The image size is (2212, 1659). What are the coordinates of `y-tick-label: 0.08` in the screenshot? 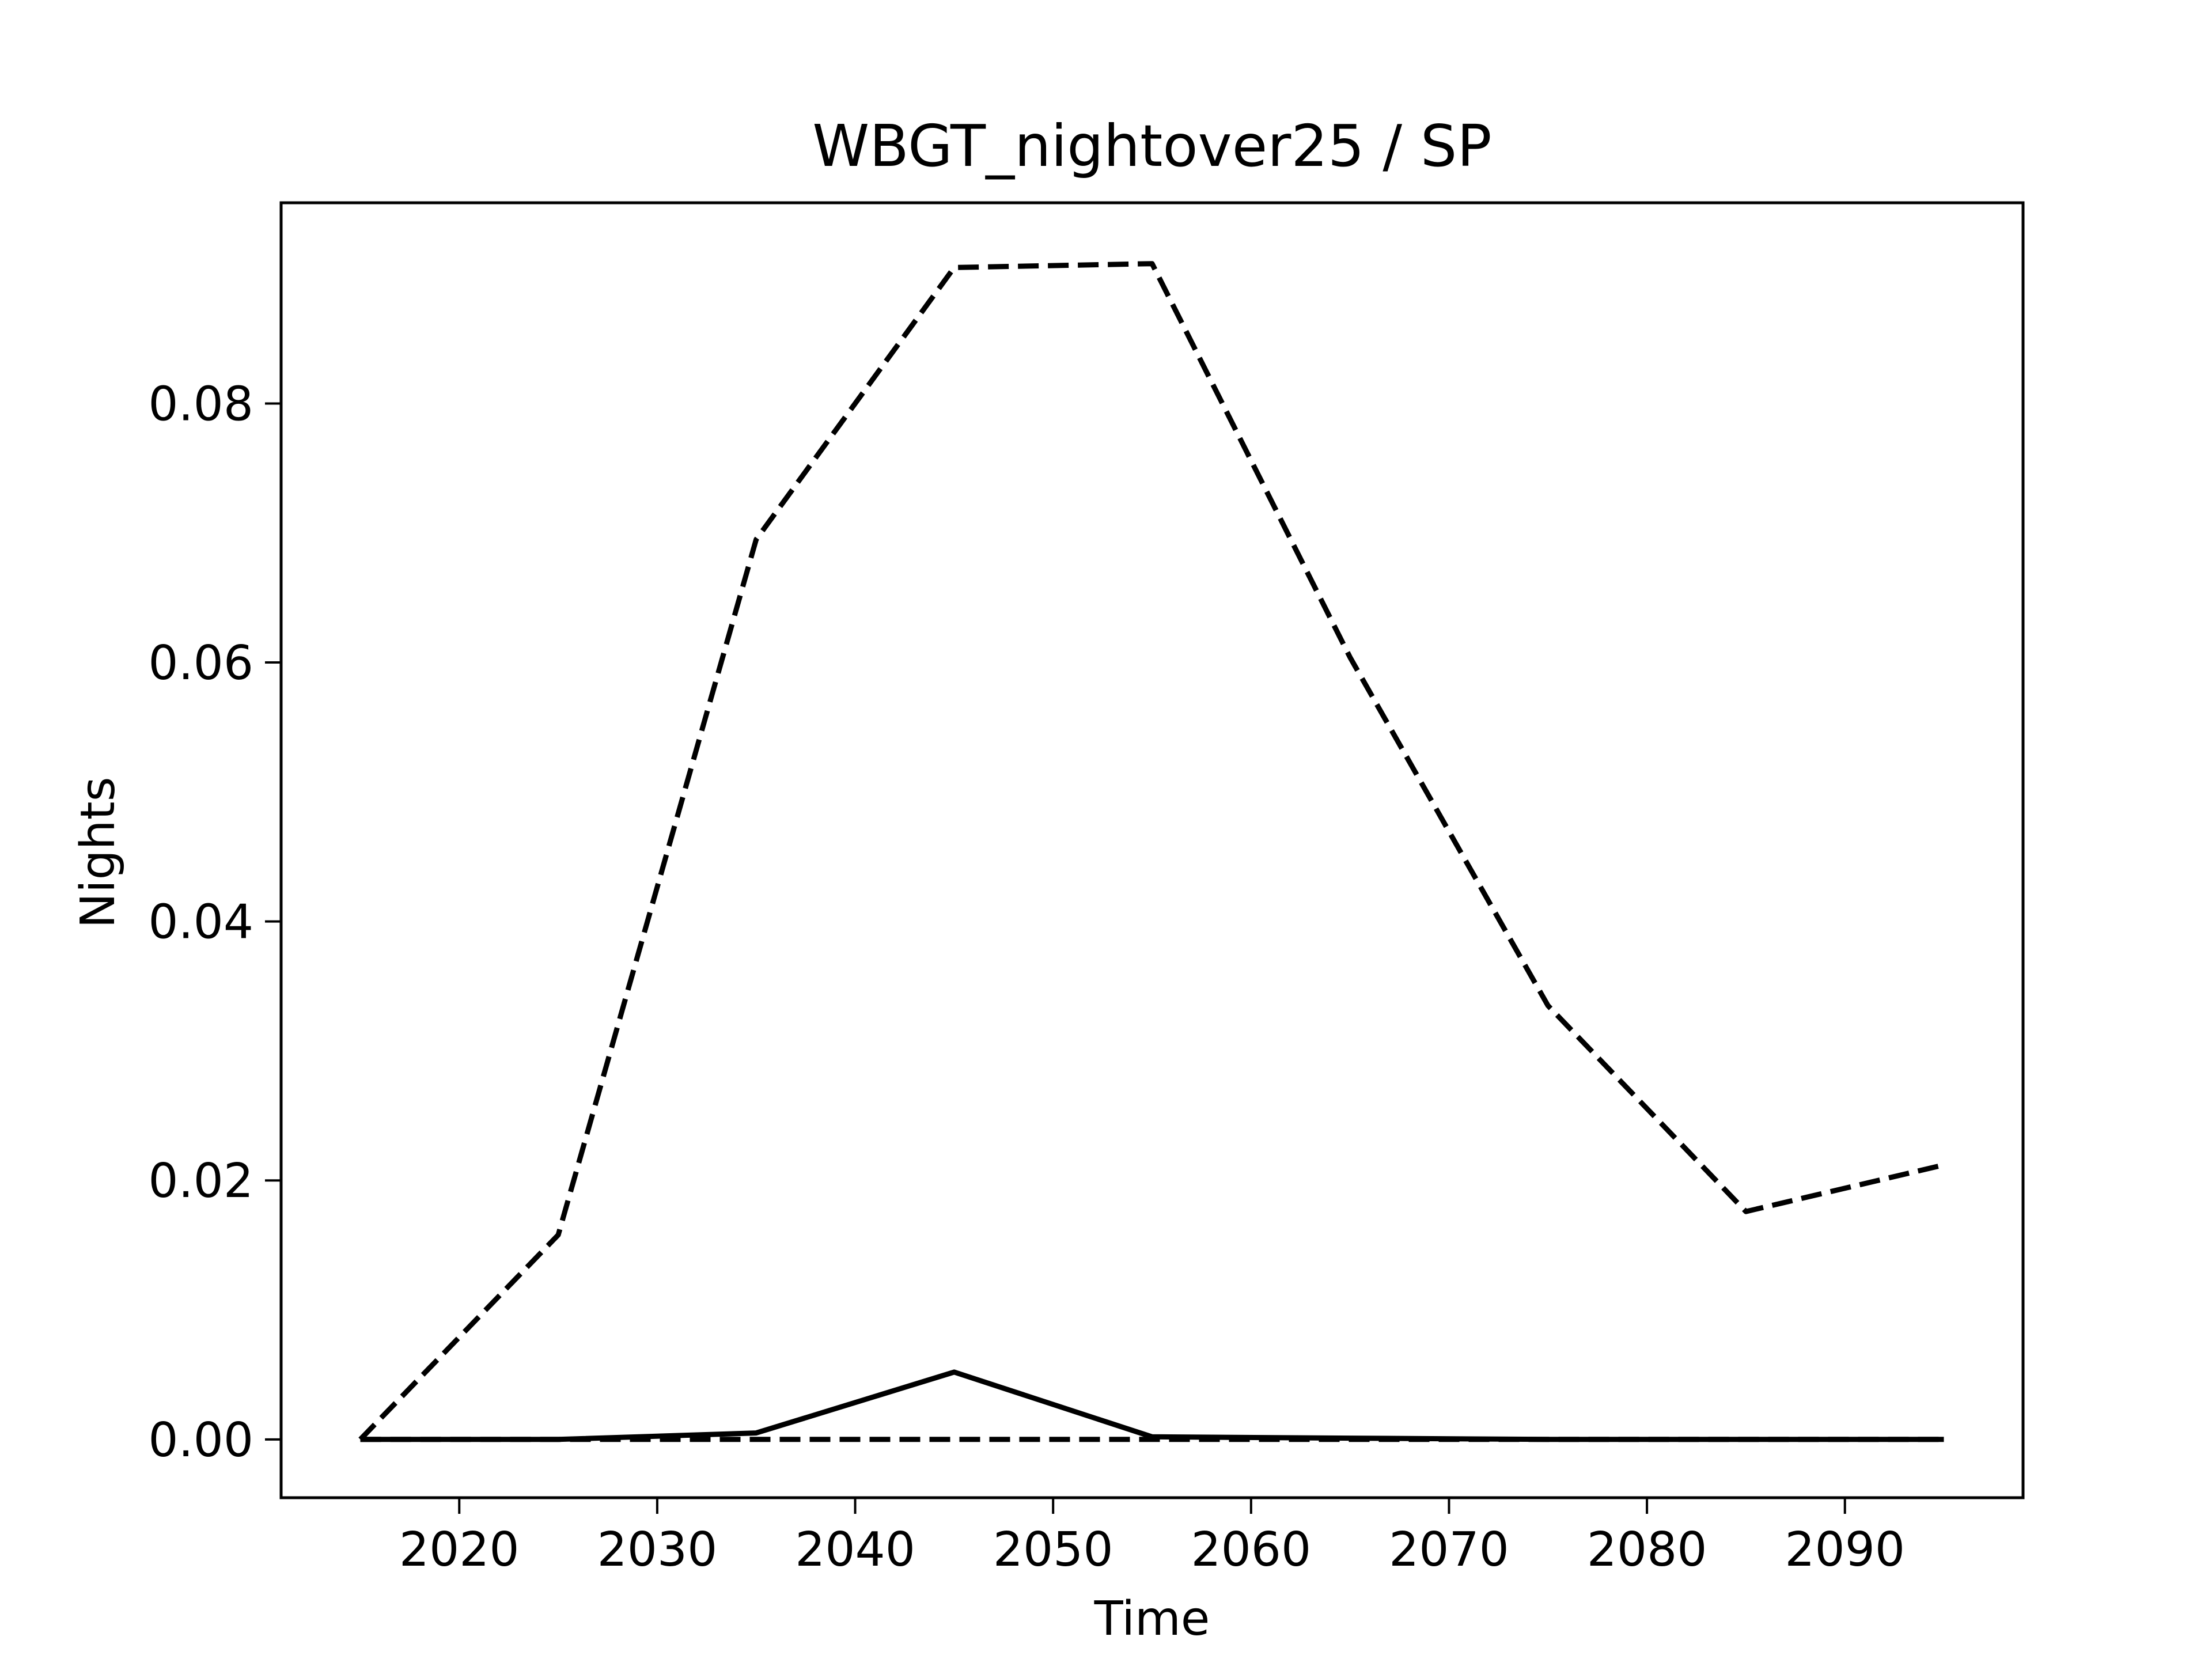 It's located at (200, 404).